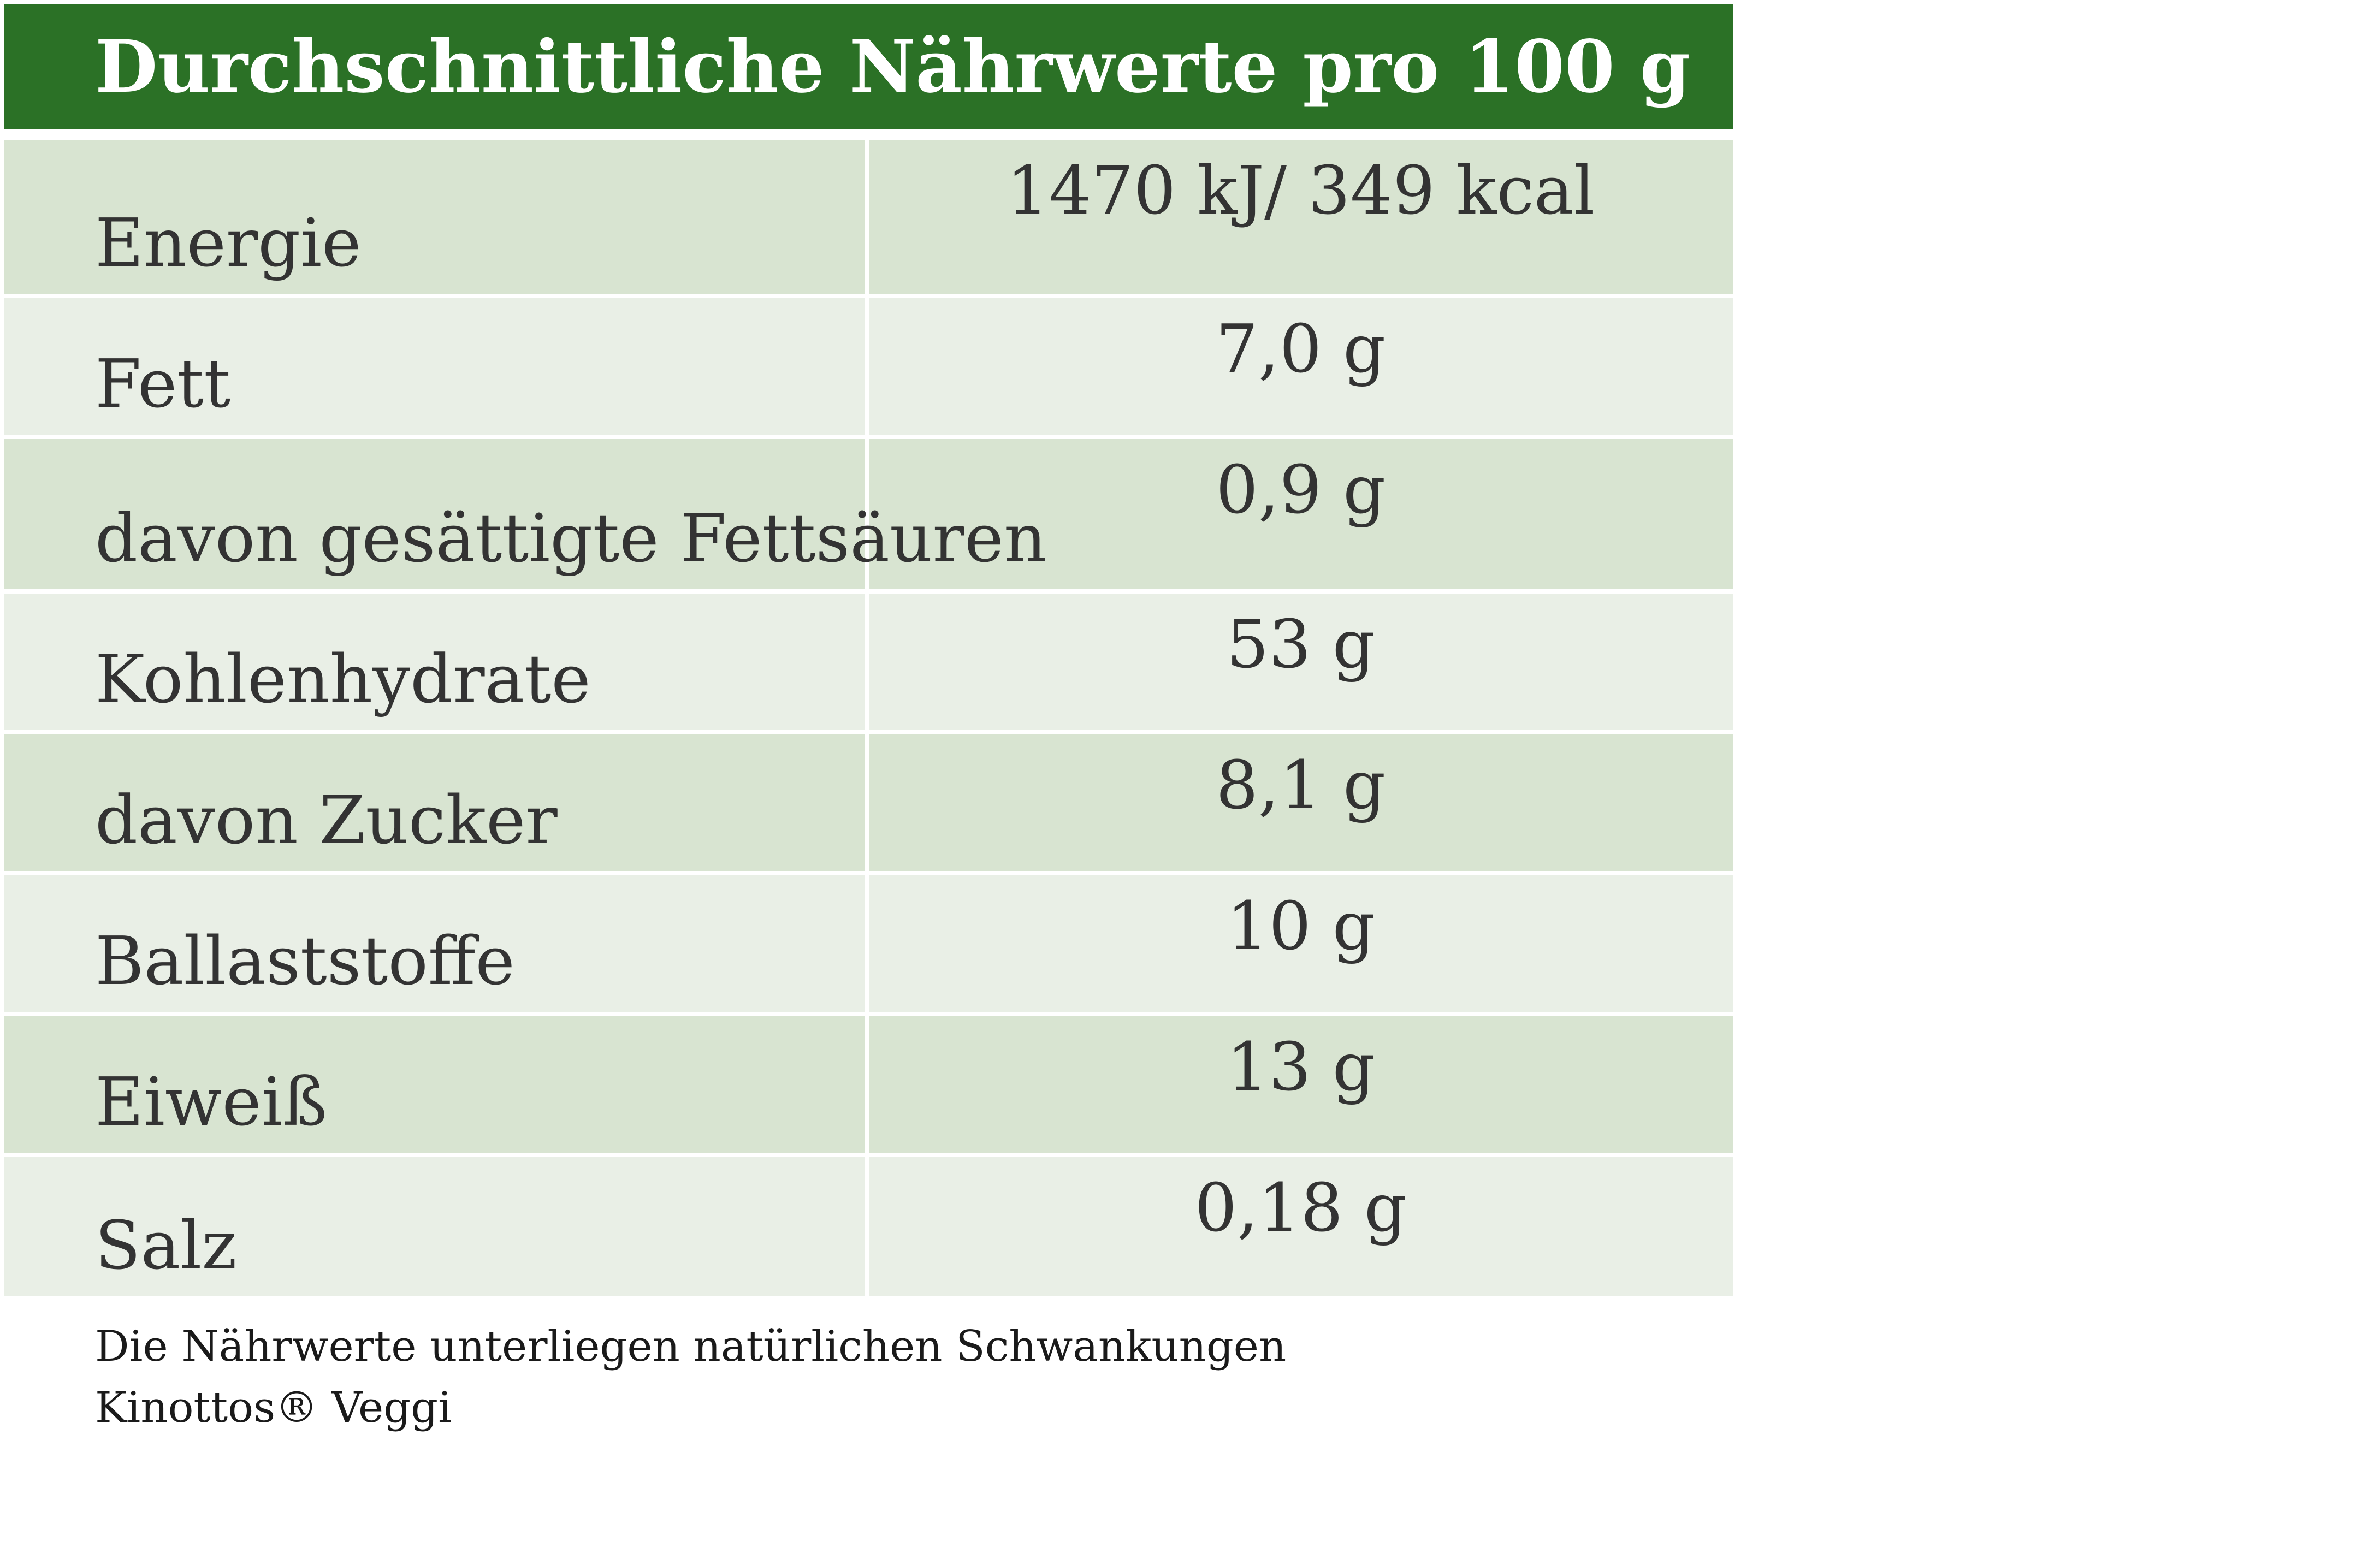 This screenshot has width=2380, height=1565. What do you see at coordinates (437, 1086) in the screenshot?
I see `nutrient-name: Eiweiß` at bounding box center [437, 1086].